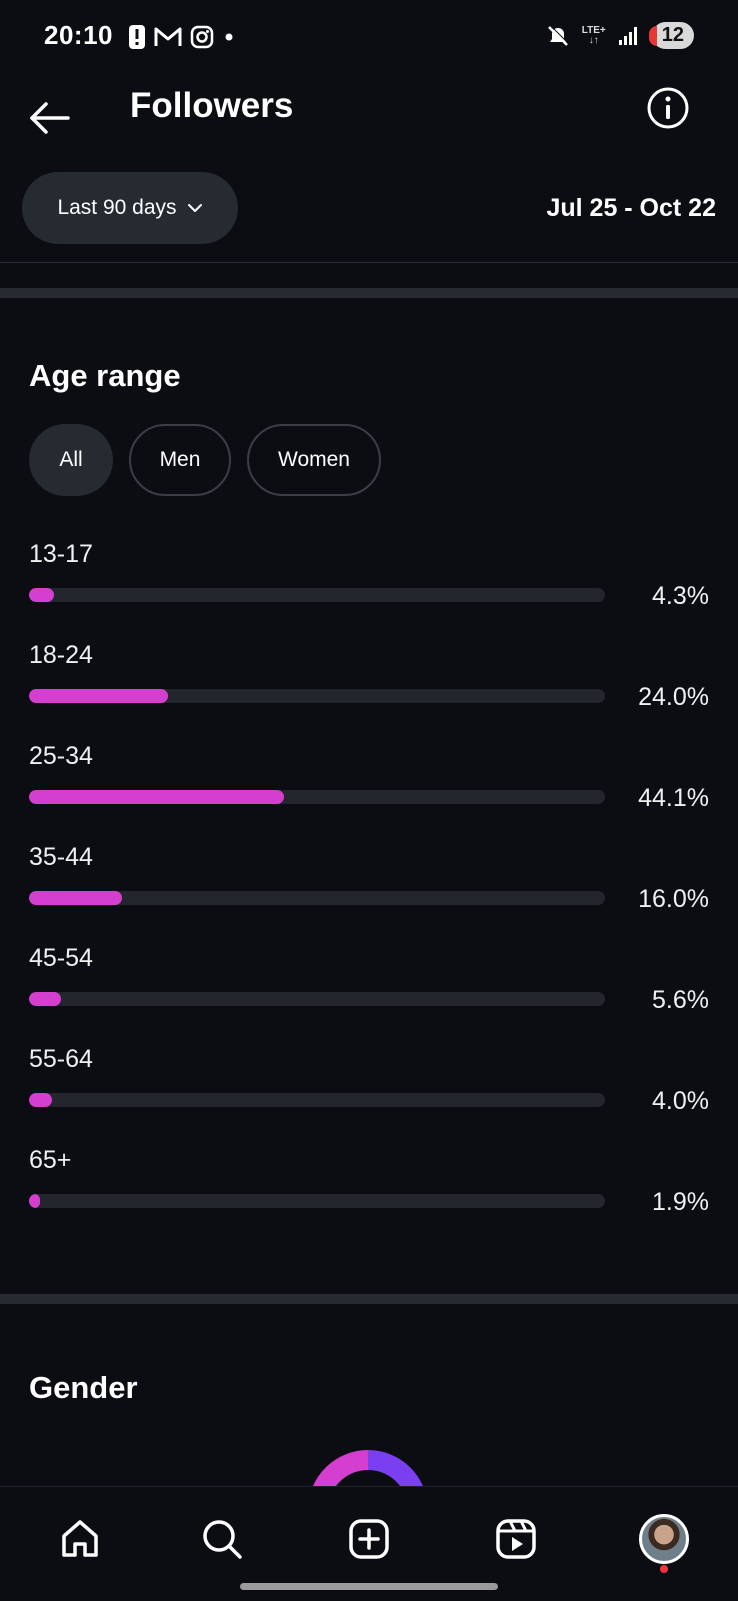  I want to click on home-indicator, so click(369, 1586).